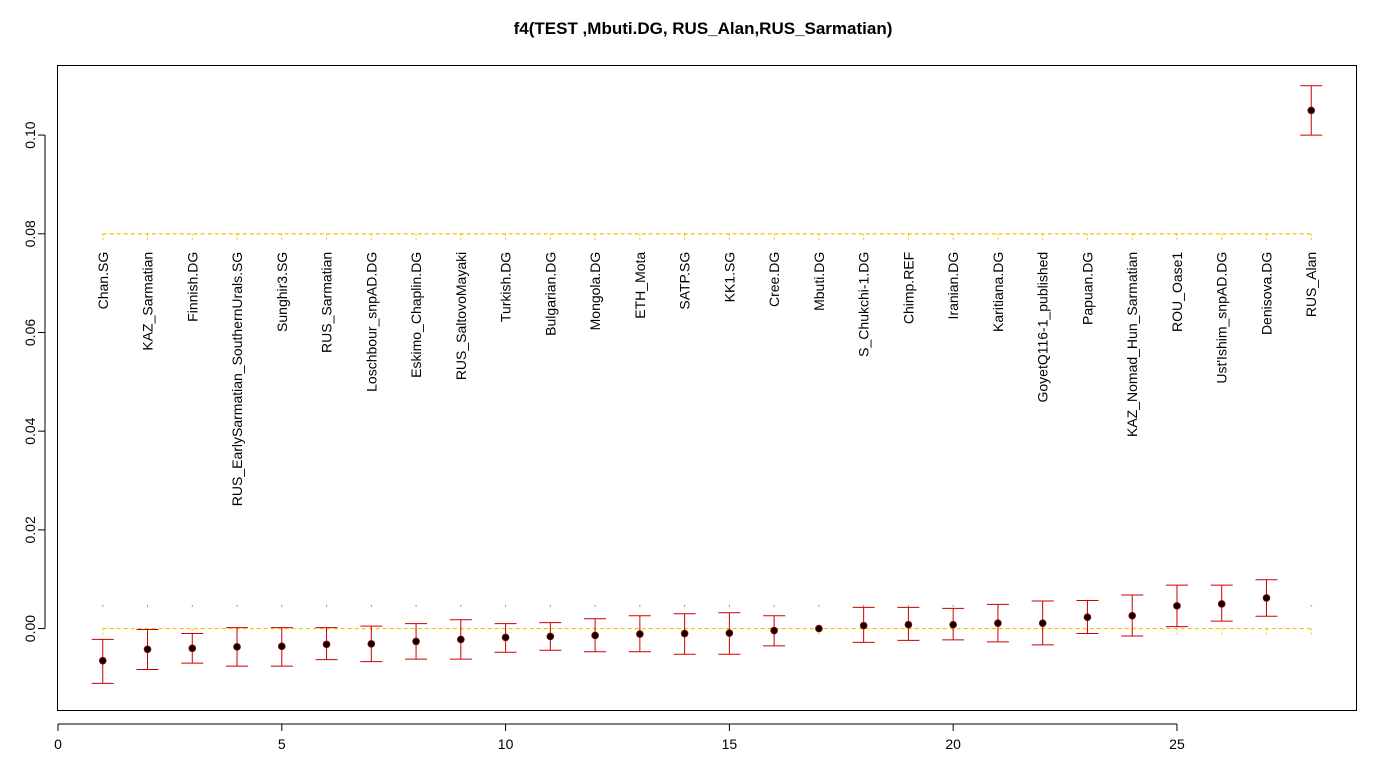 This screenshot has height=769, width=1389. I want to click on y-tick-label: 0.04, so click(30, 430).